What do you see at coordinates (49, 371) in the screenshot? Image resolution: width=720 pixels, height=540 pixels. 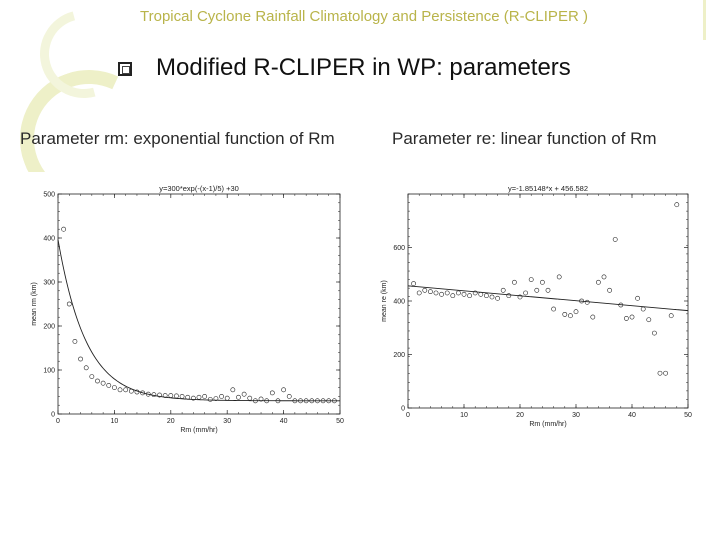 I see `y-tick-label: 100` at bounding box center [49, 371].